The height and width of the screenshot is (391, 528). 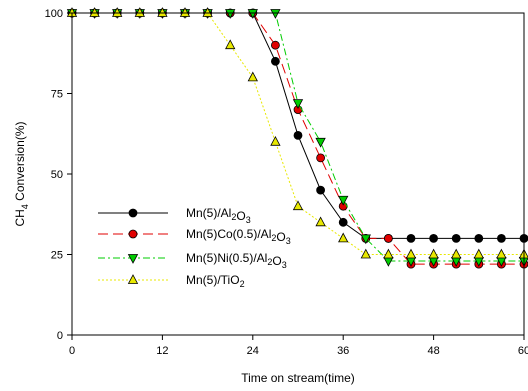 I want to click on legend-item: Mn(5)/TiO2, so click(x=171, y=281).